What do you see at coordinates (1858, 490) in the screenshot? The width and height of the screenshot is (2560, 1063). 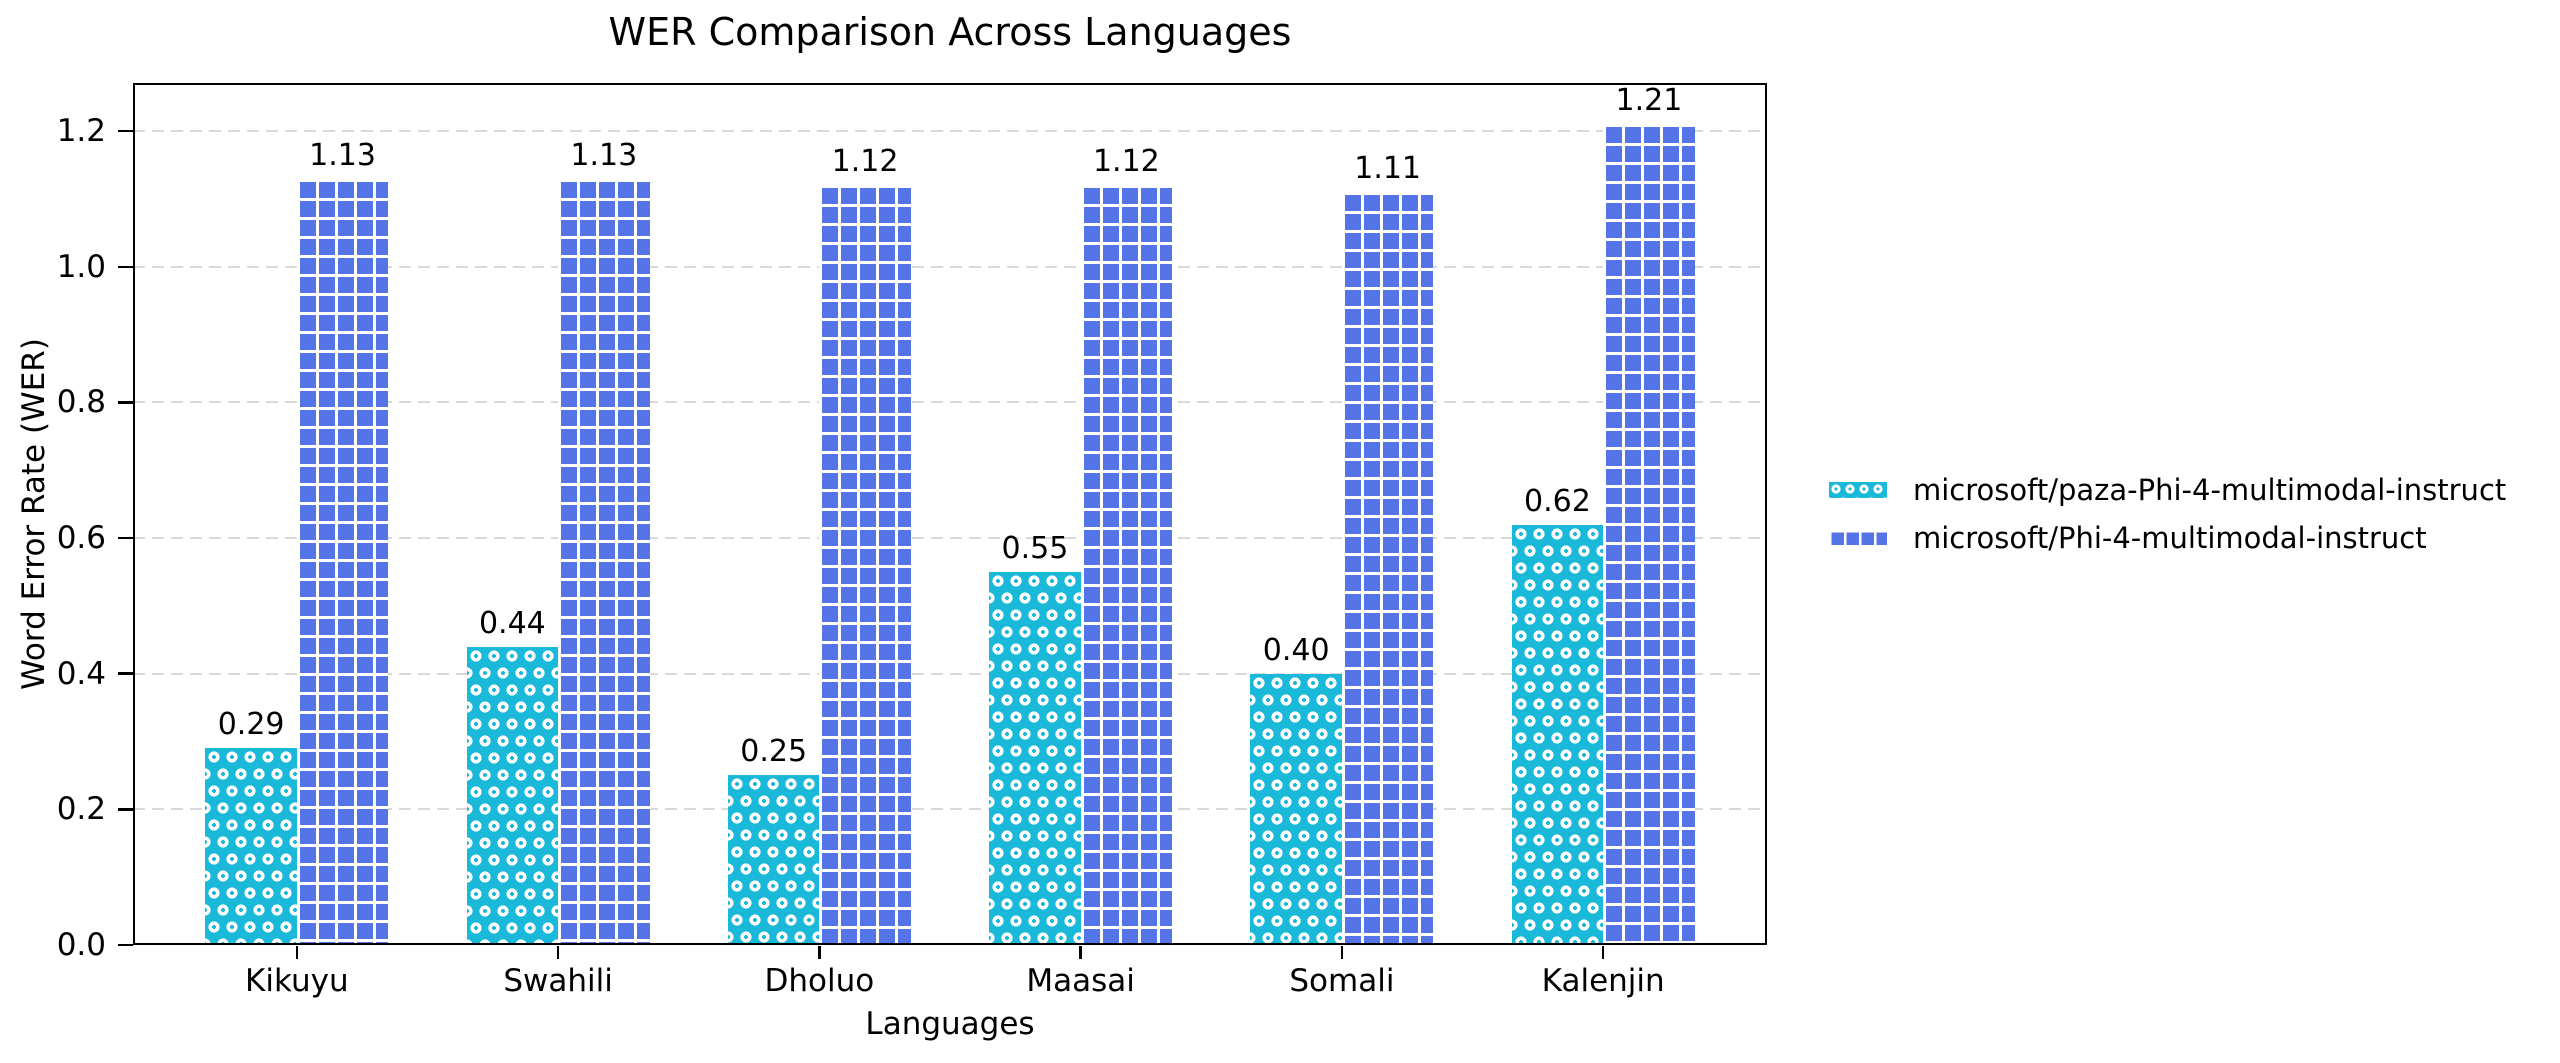 I see `legend-swatch-paza-phi-4-icon` at bounding box center [1858, 490].